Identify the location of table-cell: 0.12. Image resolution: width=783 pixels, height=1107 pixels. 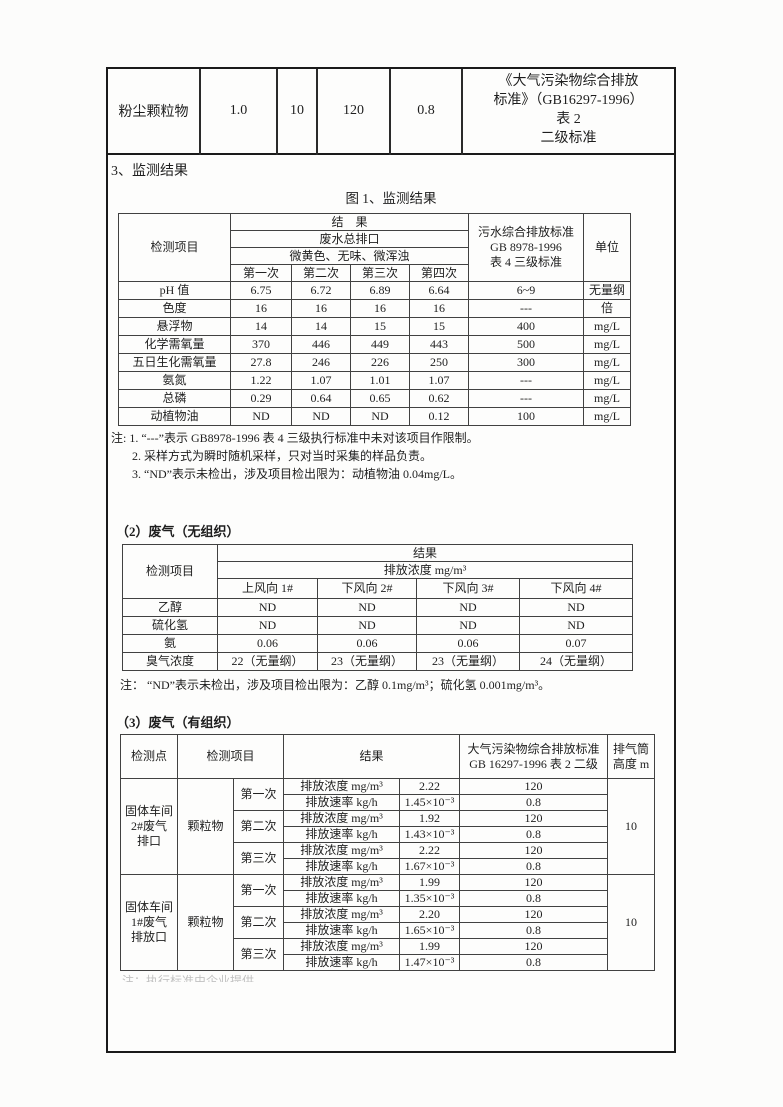
(439, 416).